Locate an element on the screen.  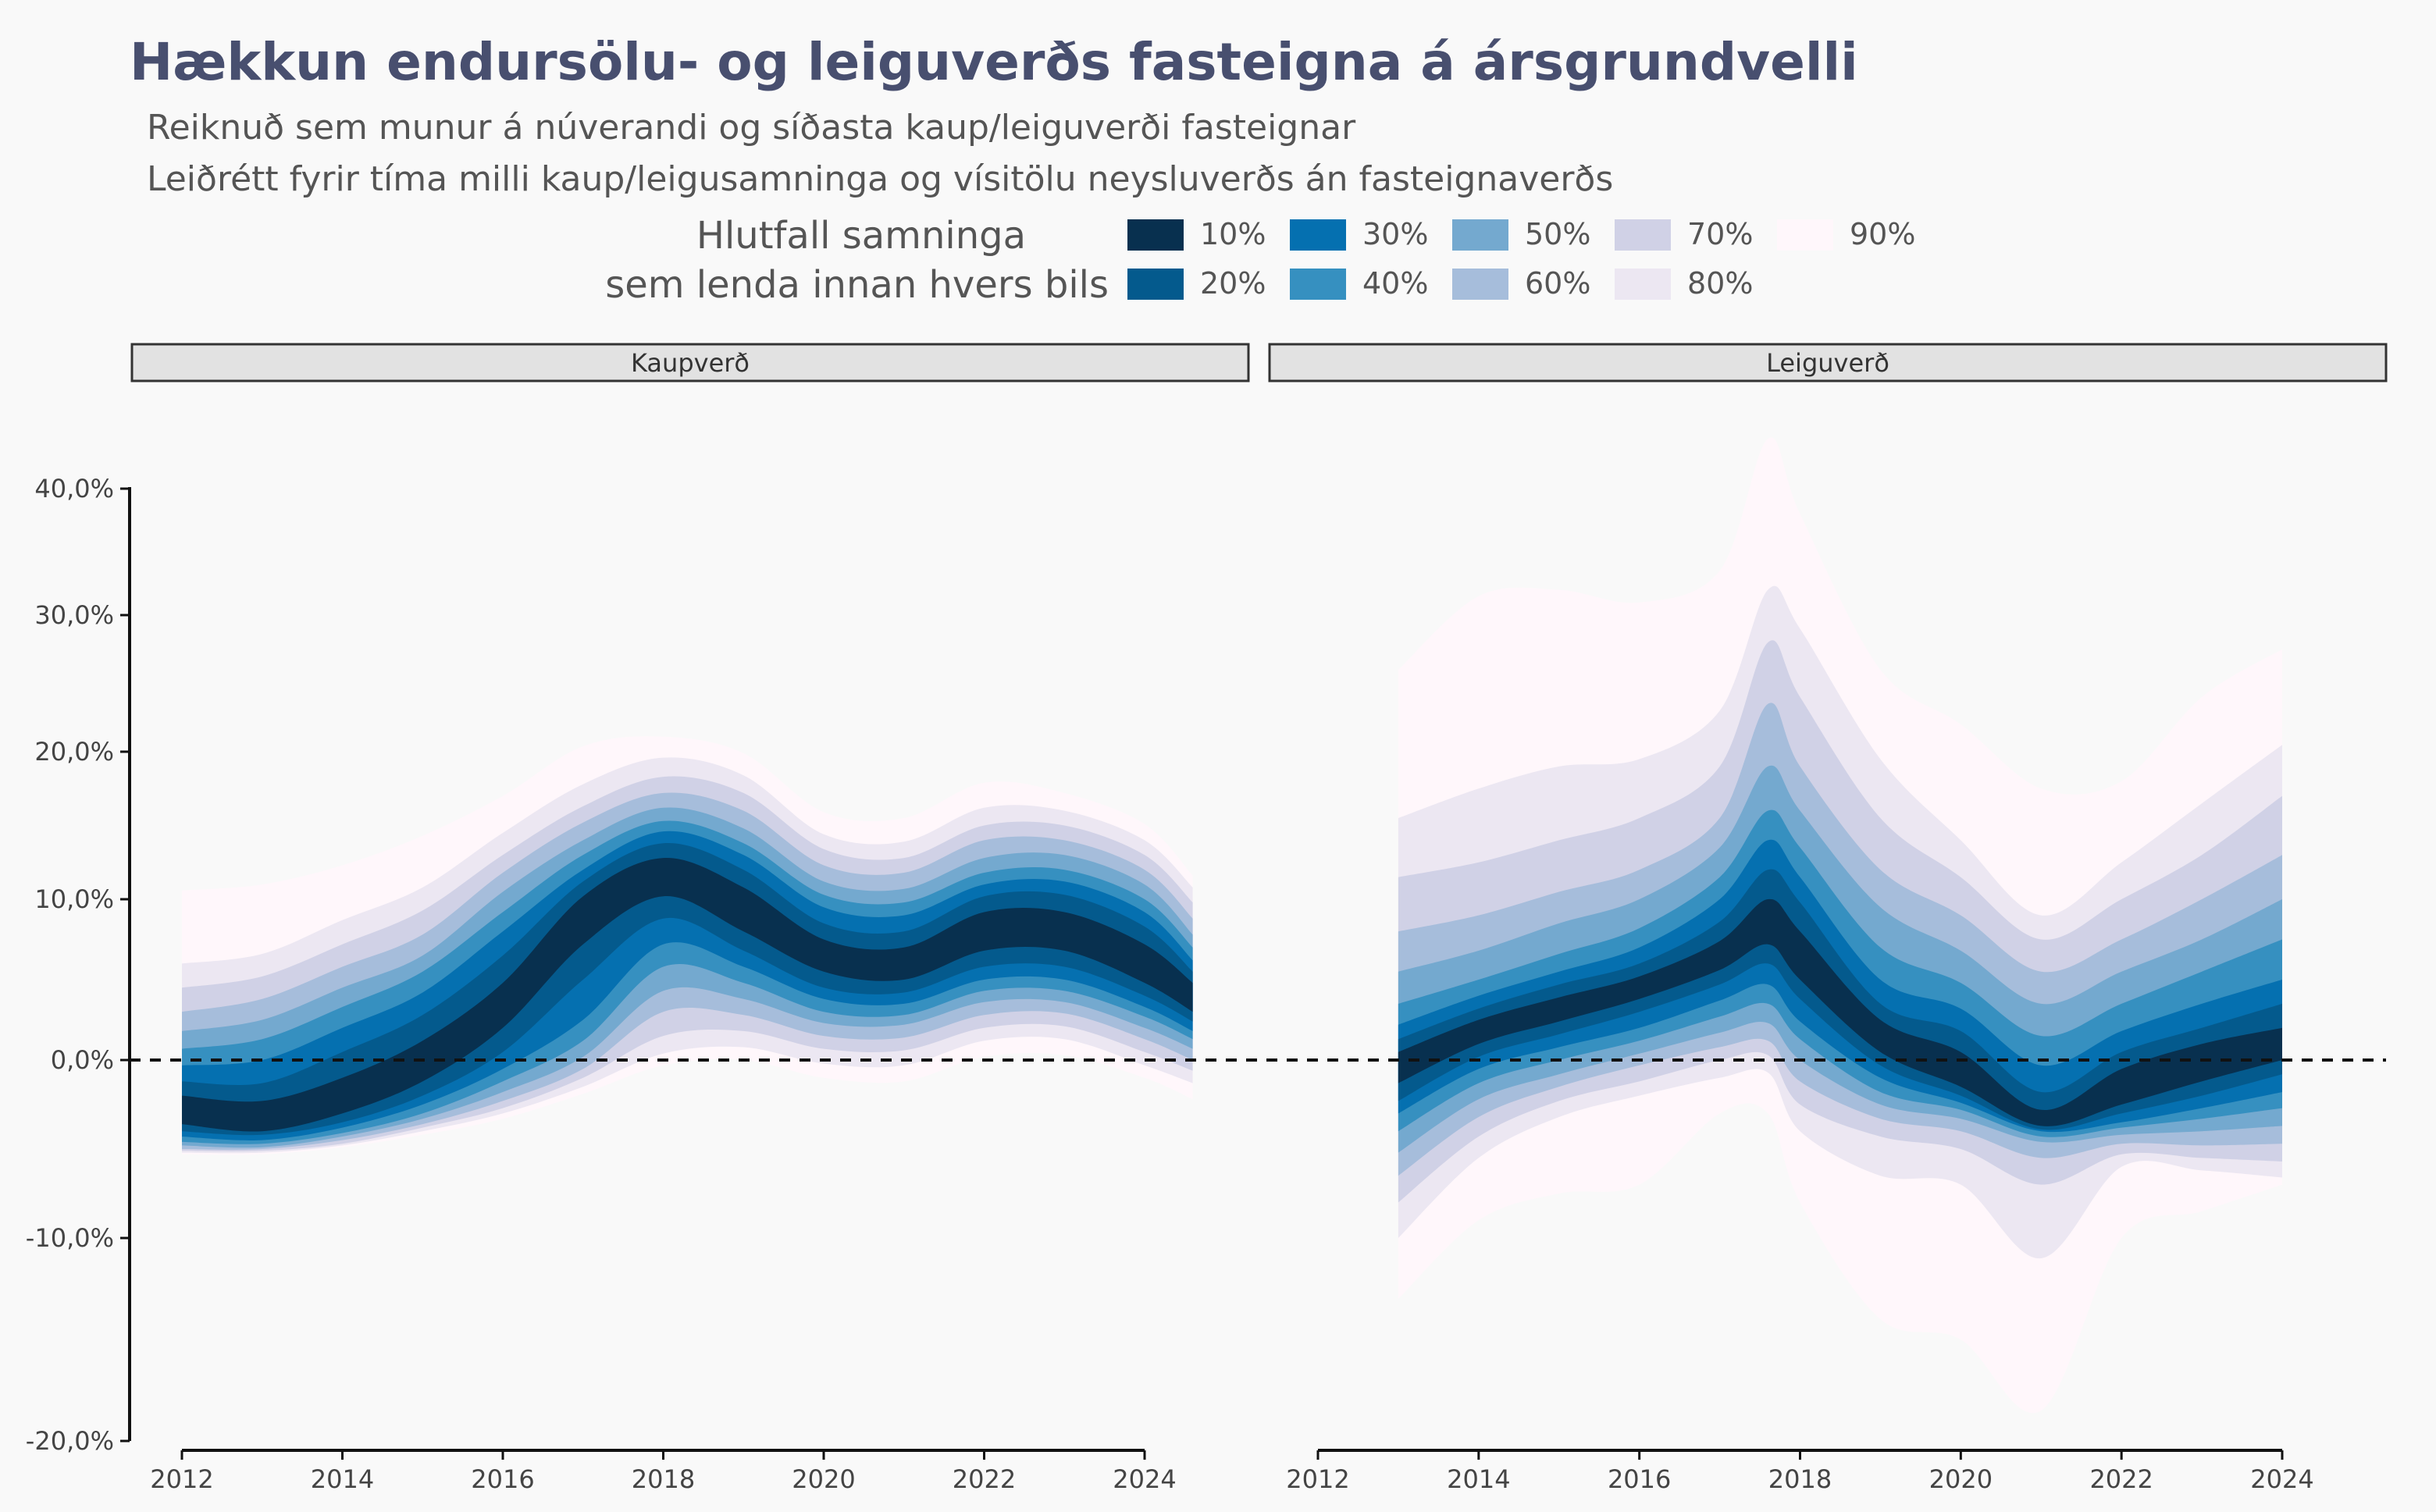
x-axis-leiguverd: 2012 2014 2016 2018 2020 2022 2024 is located at coordinates (1800, 1471).